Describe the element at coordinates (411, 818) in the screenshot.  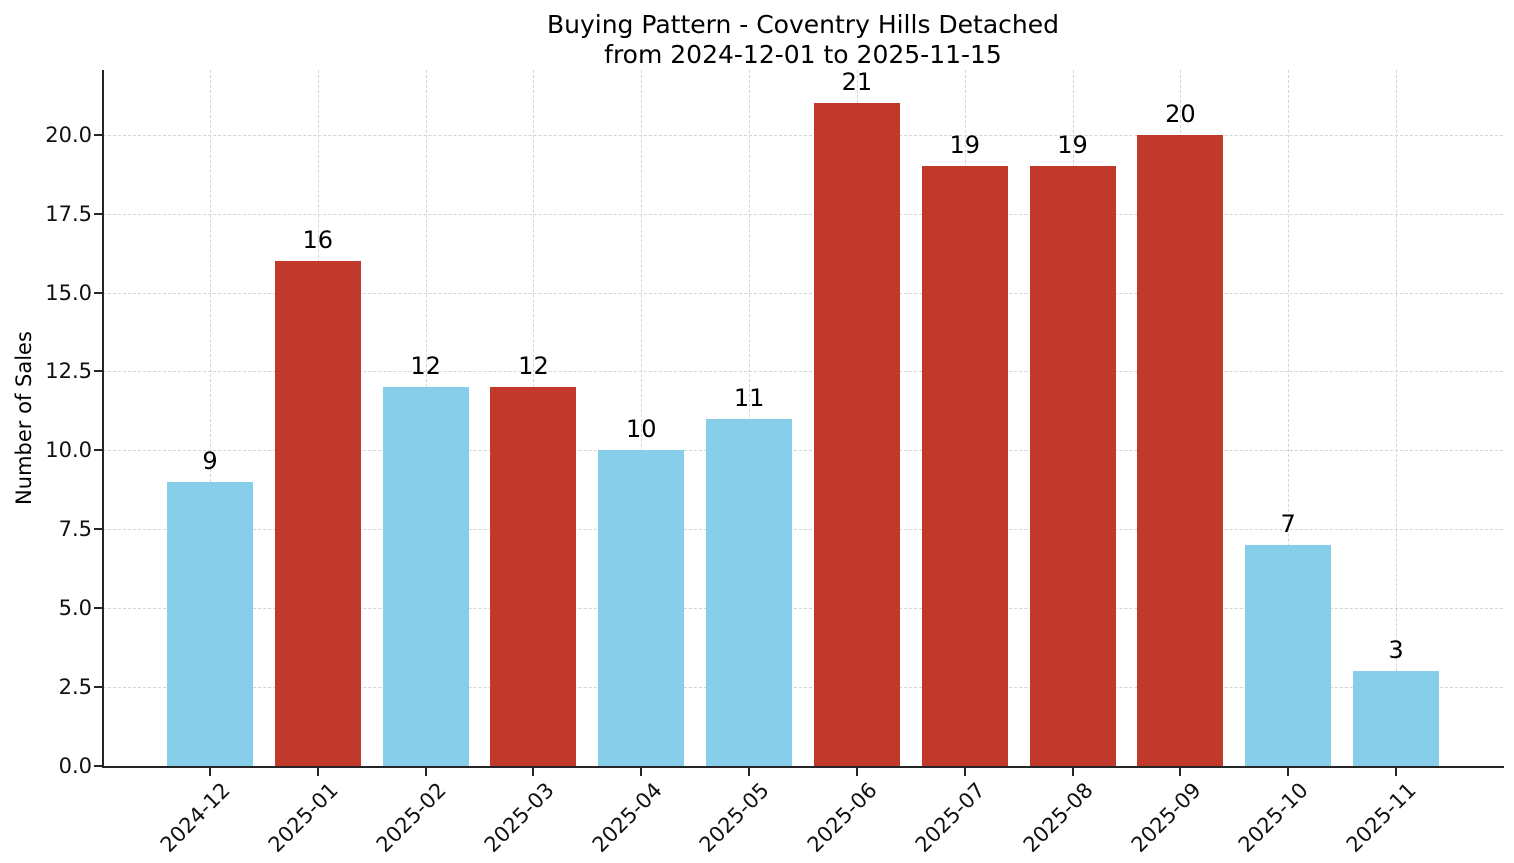
I see `x-tick-label: 2025-02` at that location.